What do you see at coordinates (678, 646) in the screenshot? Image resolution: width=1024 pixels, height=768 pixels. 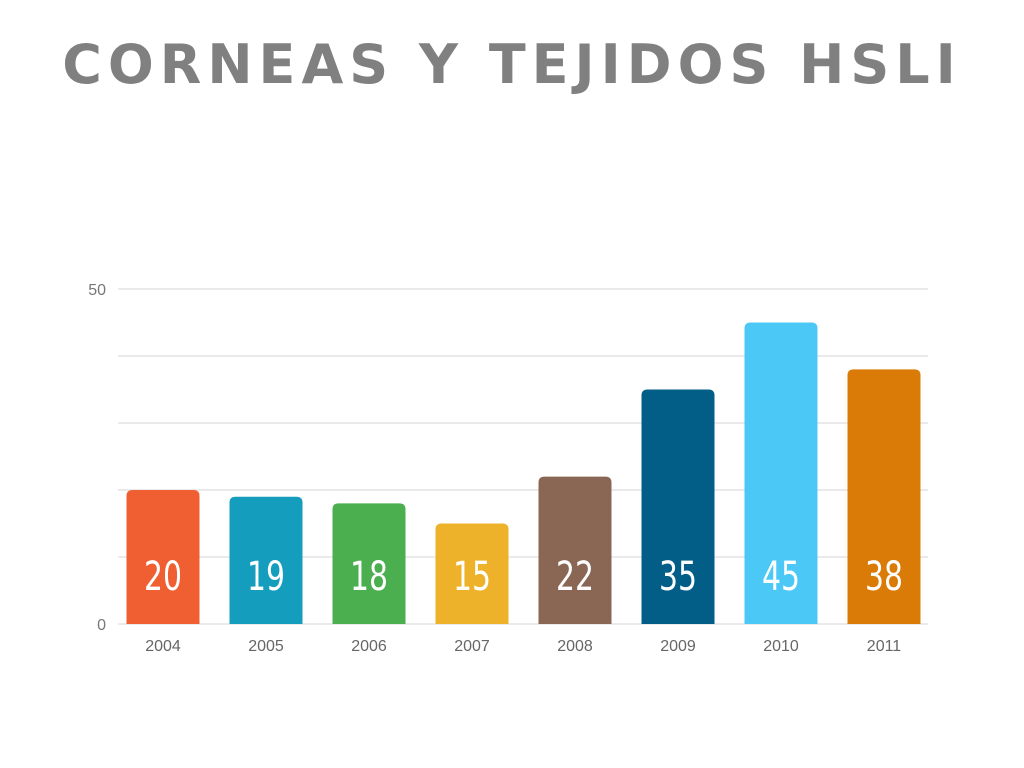 I see `x-tick-label-2009: 2009` at bounding box center [678, 646].